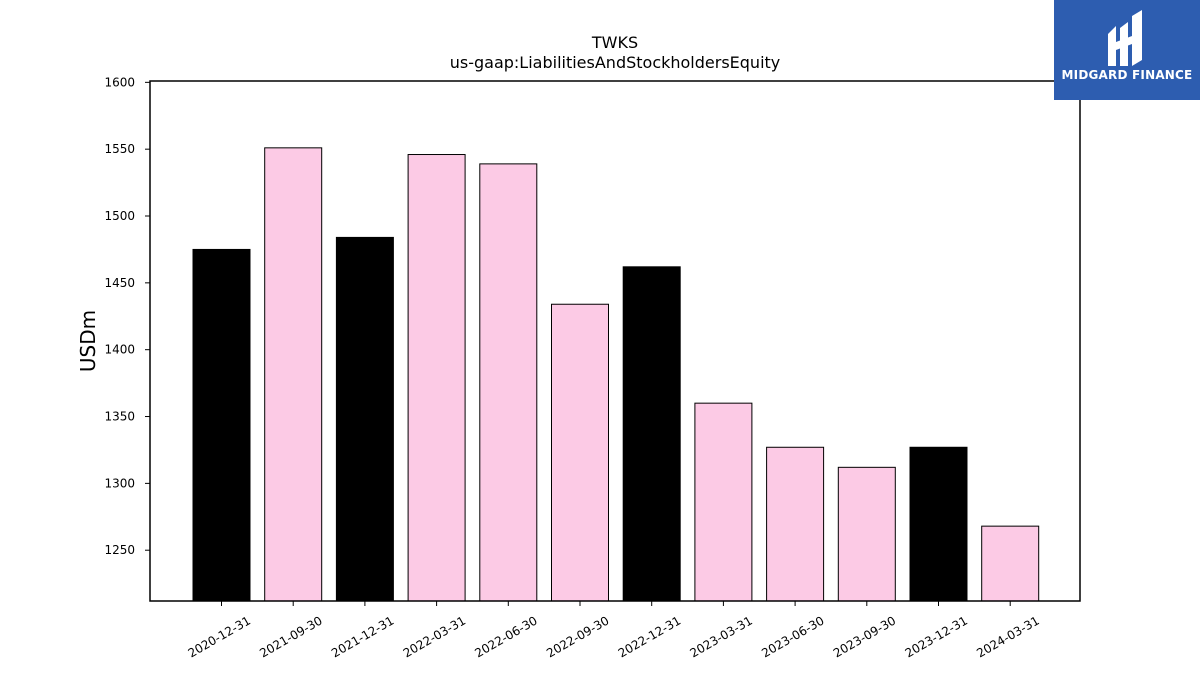 This screenshot has width=1200, height=675. What do you see at coordinates (577, 636) in the screenshot?
I see `x-tick-label: 2022-09-30` at bounding box center [577, 636].